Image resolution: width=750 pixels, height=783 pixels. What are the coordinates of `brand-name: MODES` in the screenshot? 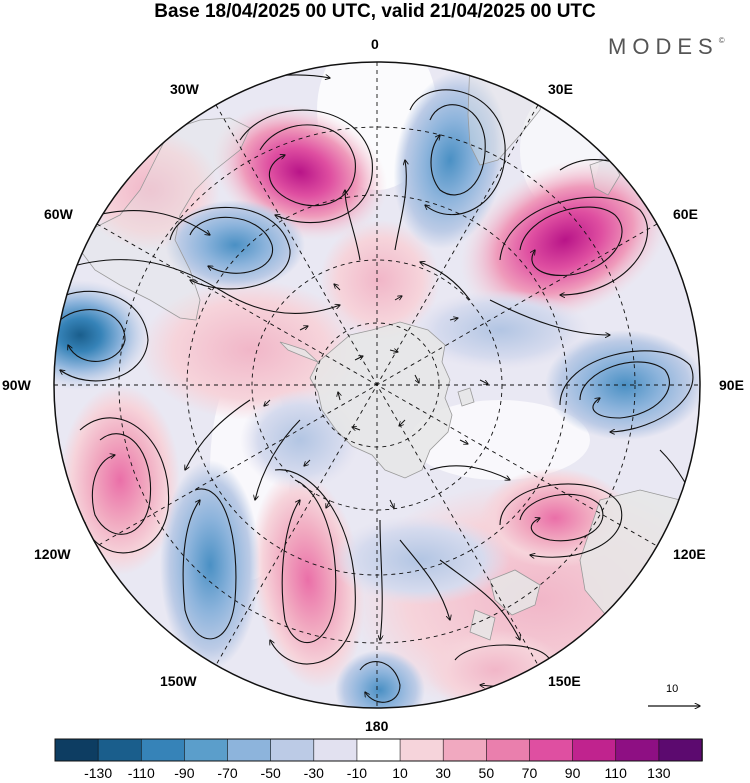 It's located at (663, 46).